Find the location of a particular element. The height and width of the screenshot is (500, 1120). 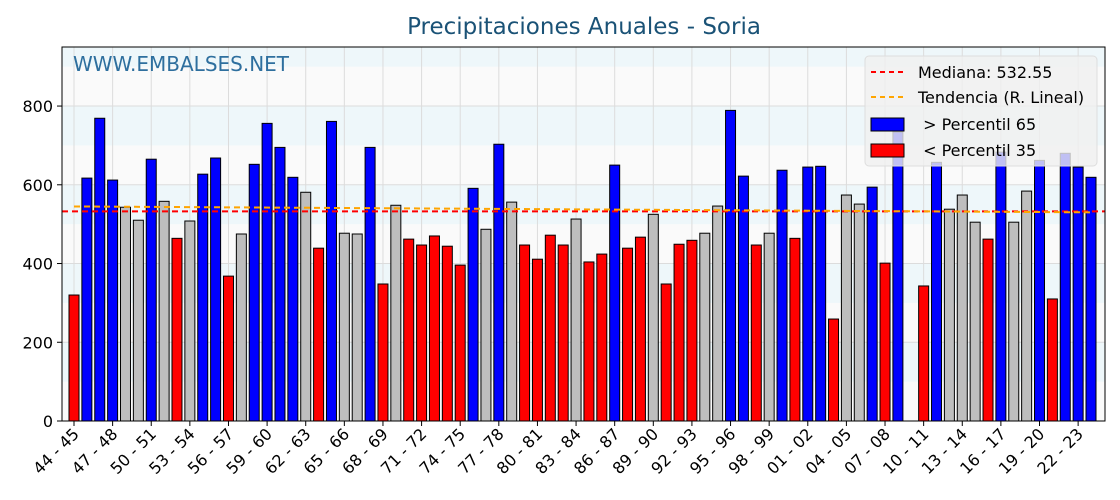

y-tick-label: 200 is located at coordinates (37, 342).